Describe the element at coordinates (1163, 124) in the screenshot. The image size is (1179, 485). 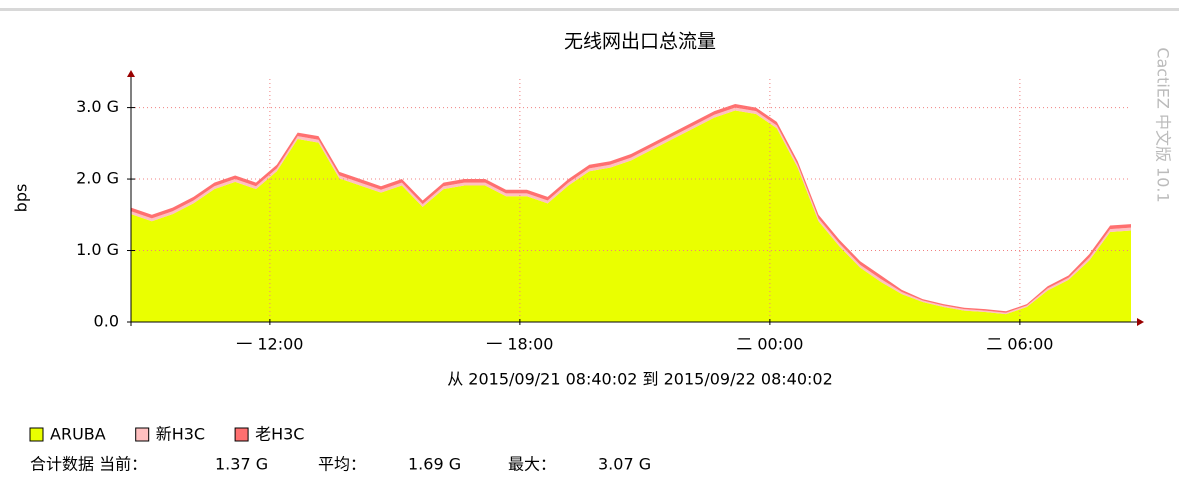
I see `watermark: CactiEZ 中文版 10.1` at that location.